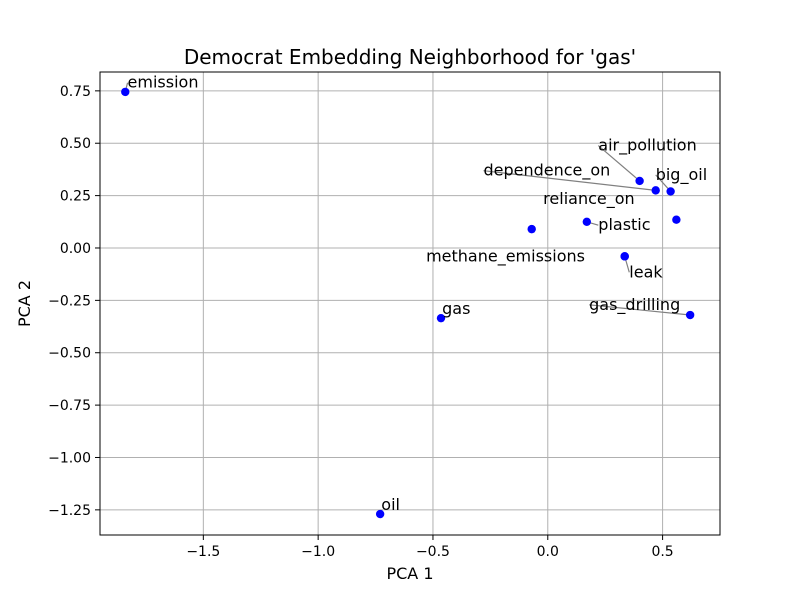 The height and width of the screenshot is (600, 800). Describe the element at coordinates (163, 82) in the screenshot. I see `point-label: emission` at that location.